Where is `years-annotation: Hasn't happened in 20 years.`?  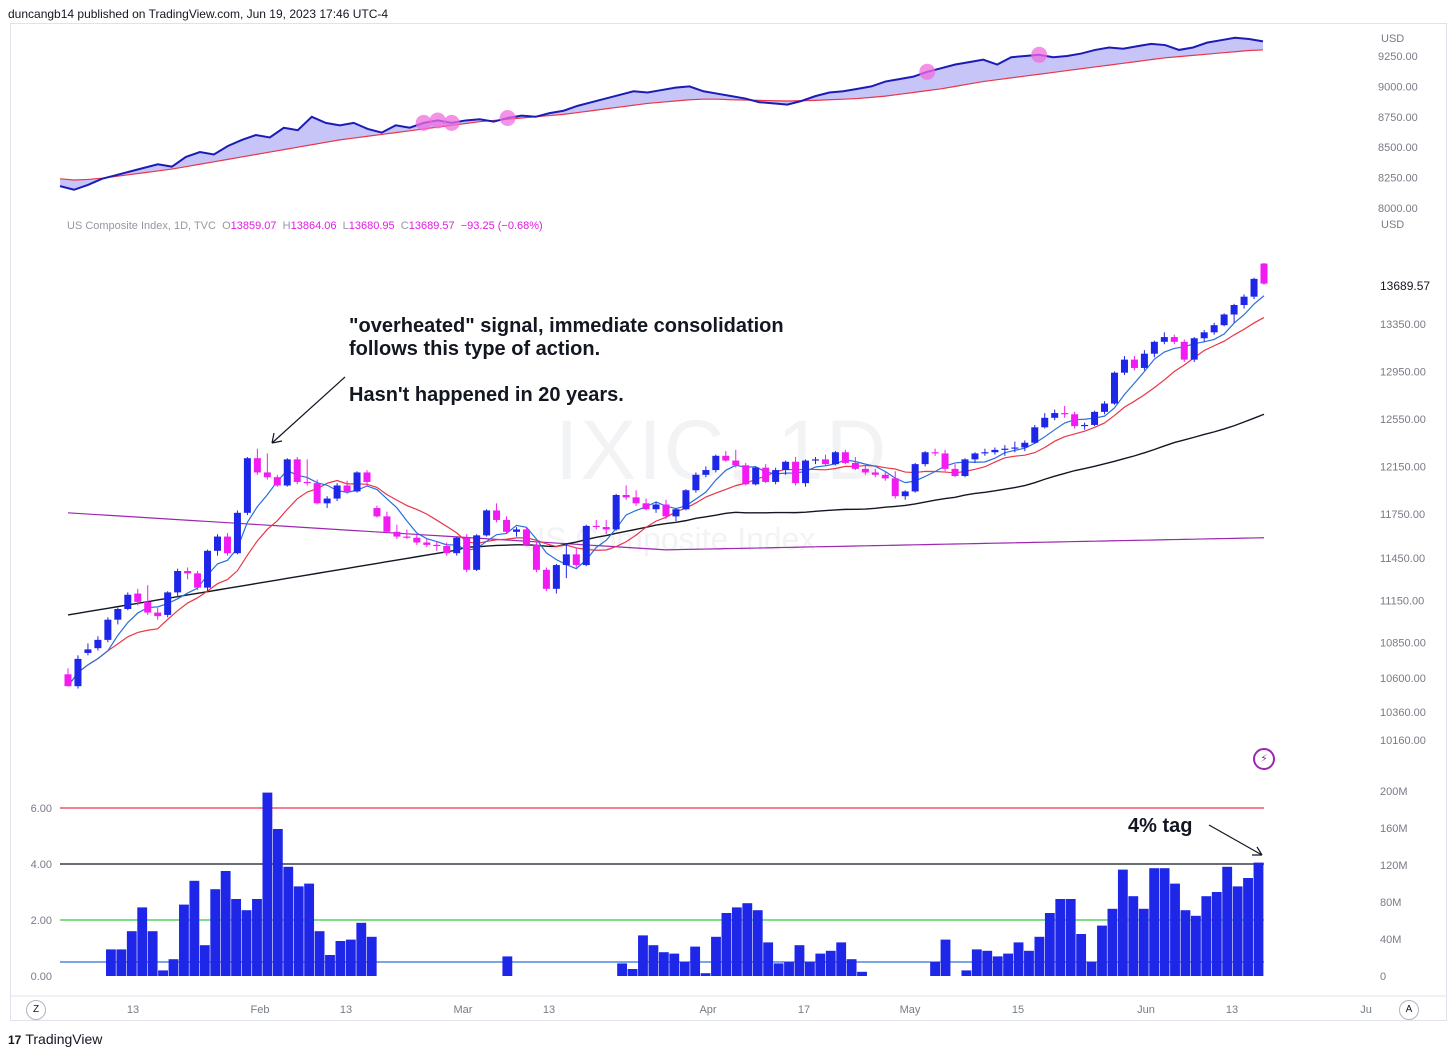 years-annotation: Hasn't happened in 20 years. is located at coordinates (486, 395).